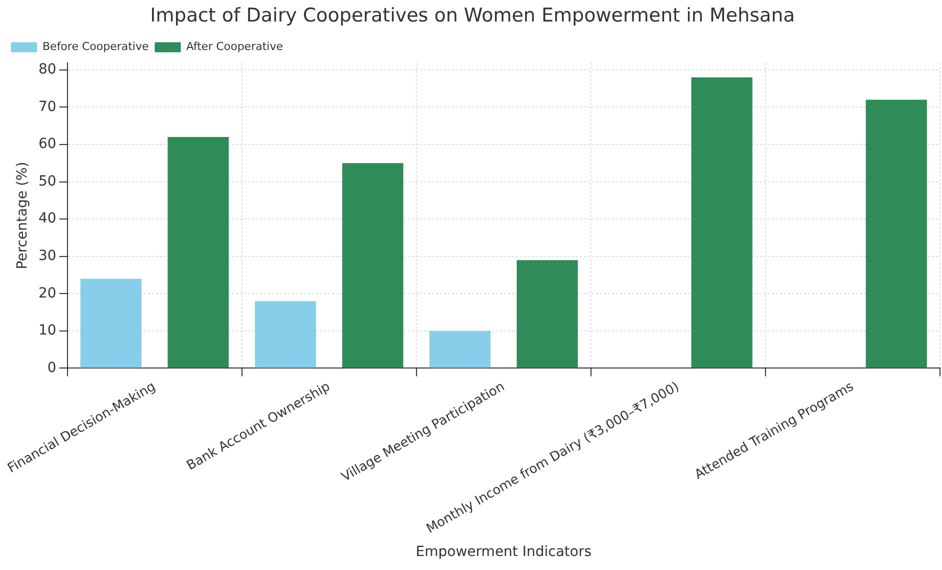  What do you see at coordinates (47, 218) in the screenshot?
I see `y-tick-label: 40` at bounding box center [47, 218].